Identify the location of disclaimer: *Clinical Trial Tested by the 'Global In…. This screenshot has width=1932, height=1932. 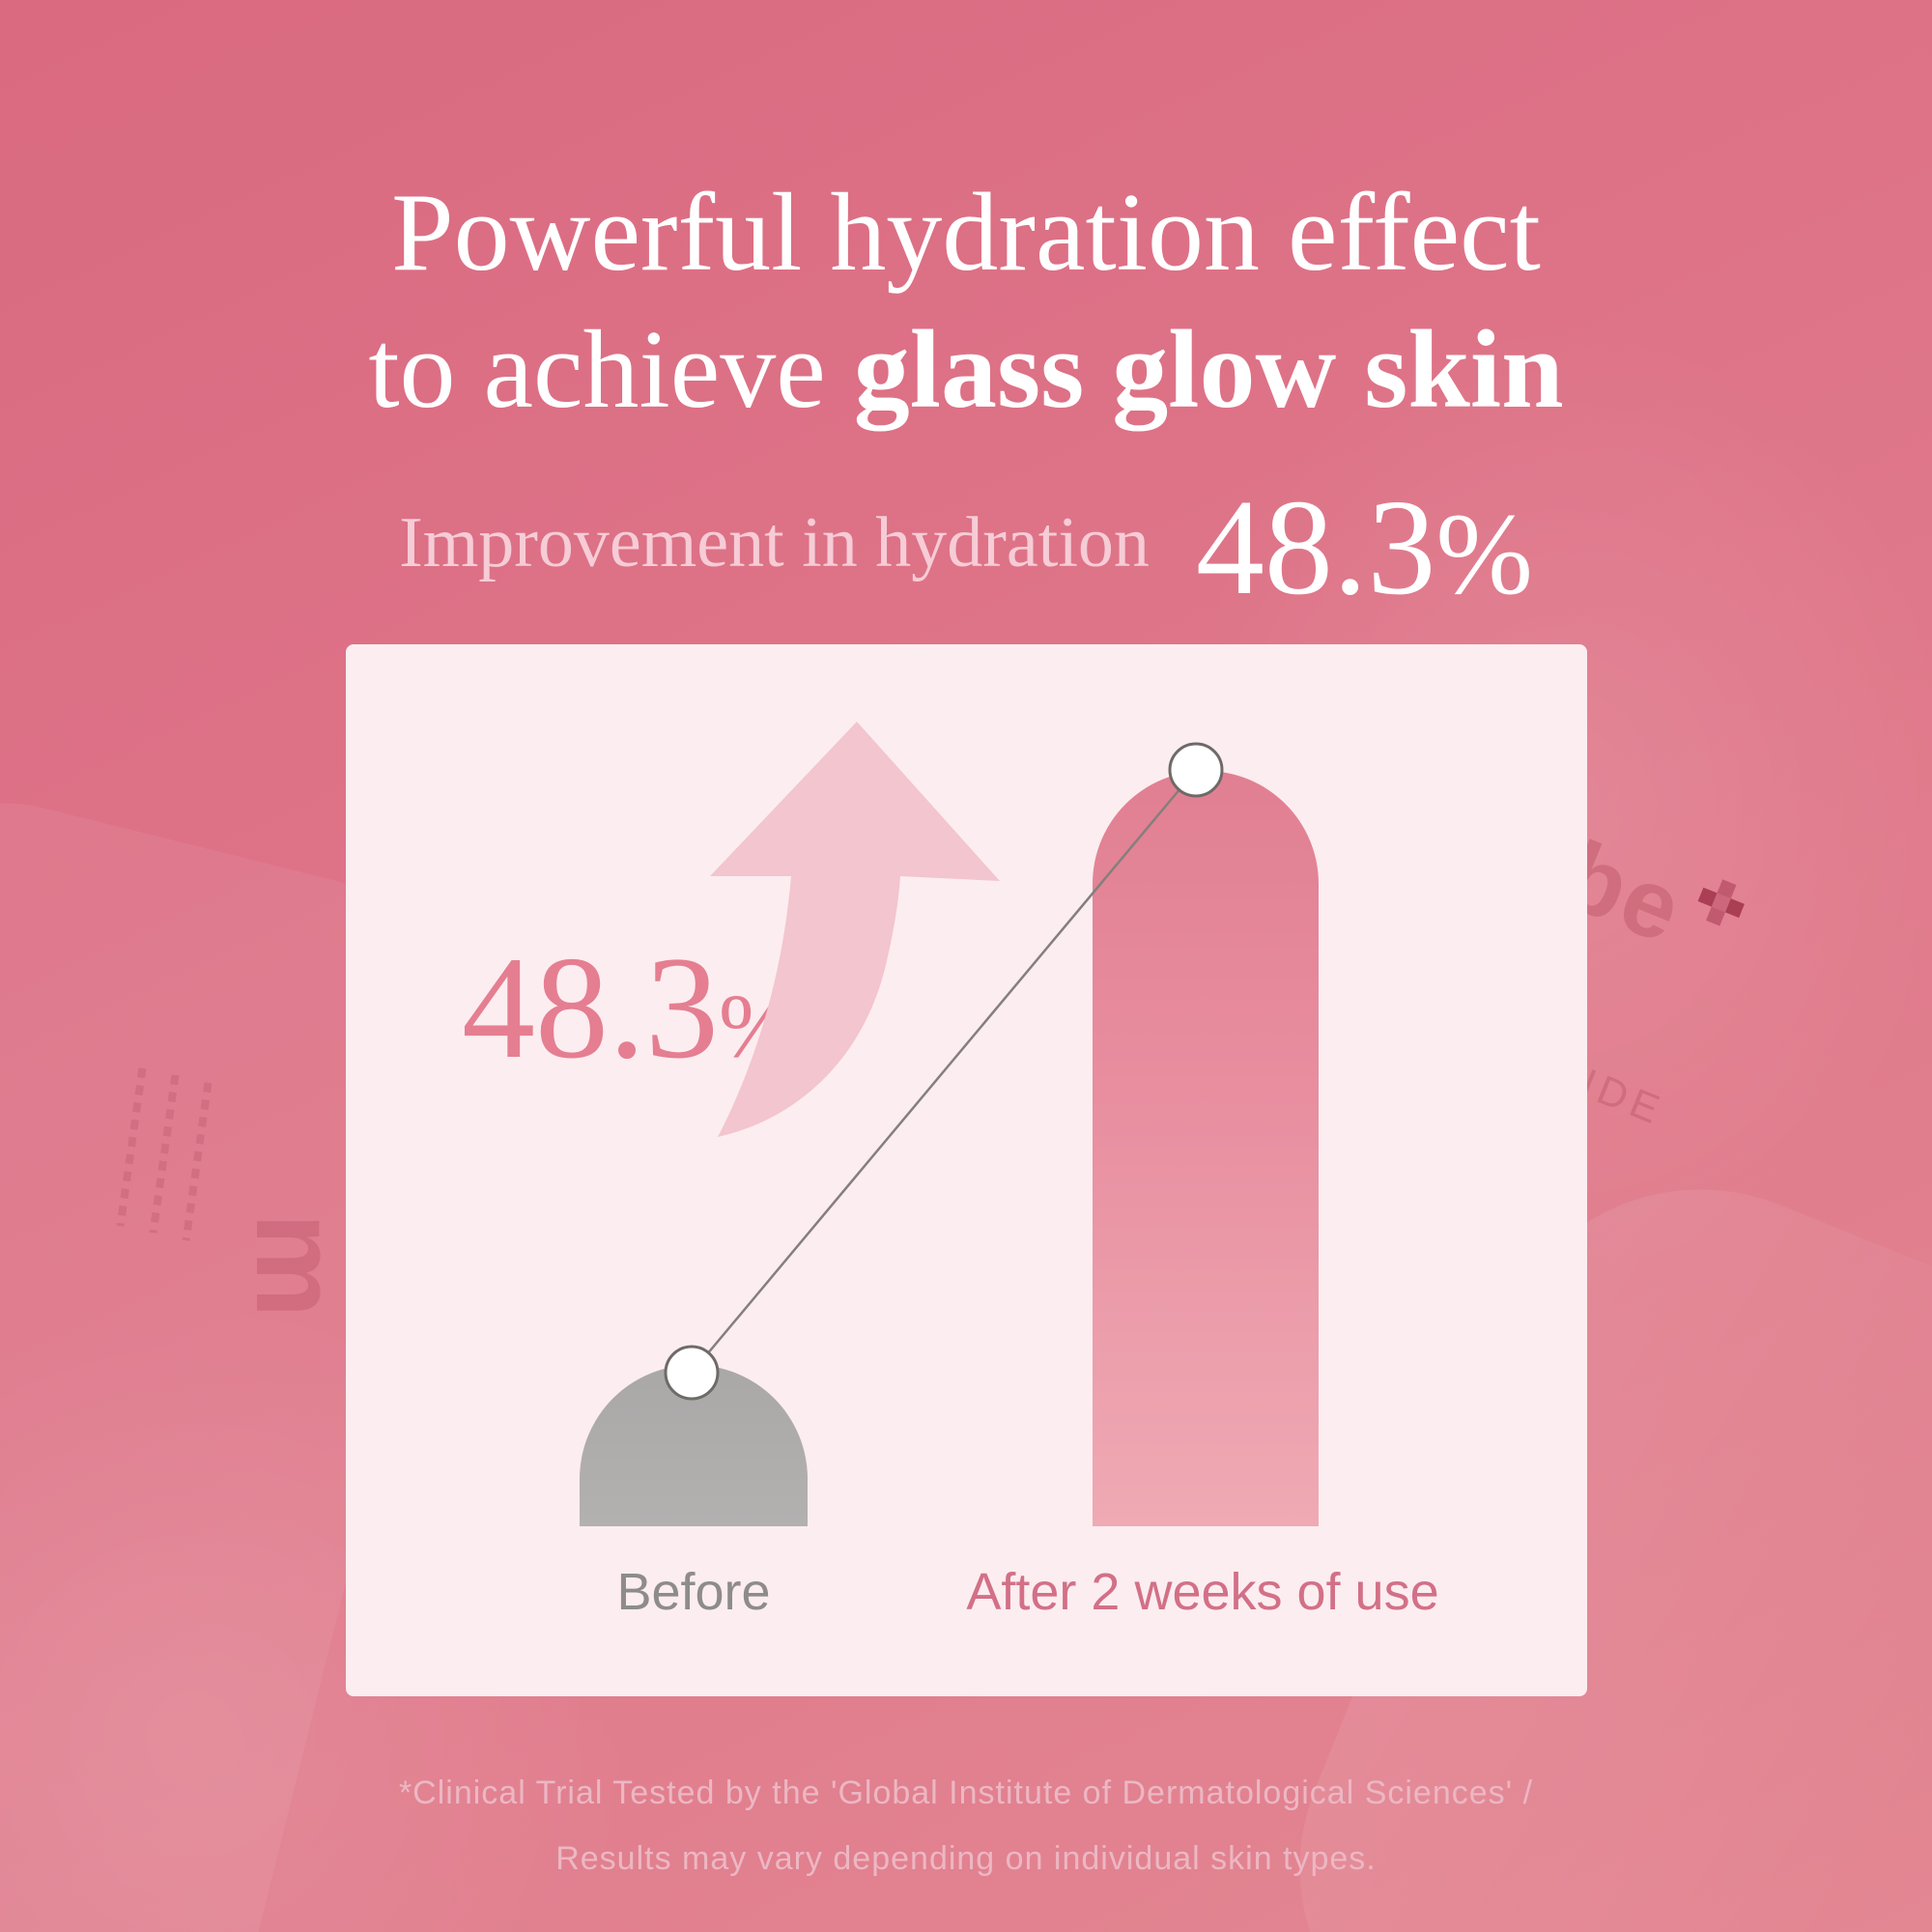
(966, 1825).